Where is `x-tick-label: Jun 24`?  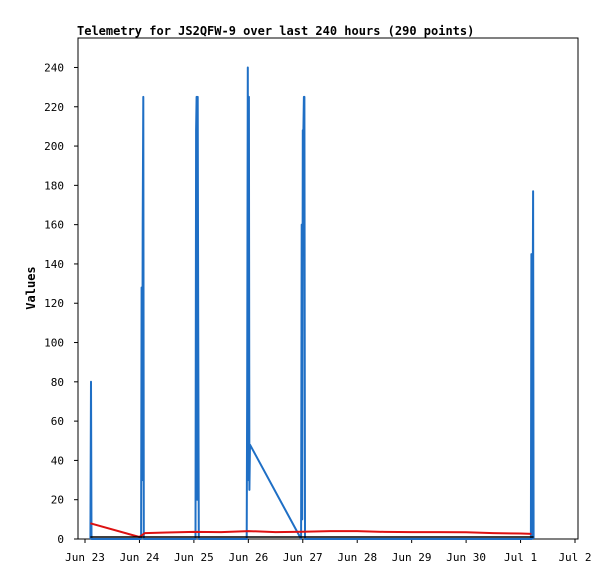 x-tick-label: Jun 24 is located at coordinates (140, 557).